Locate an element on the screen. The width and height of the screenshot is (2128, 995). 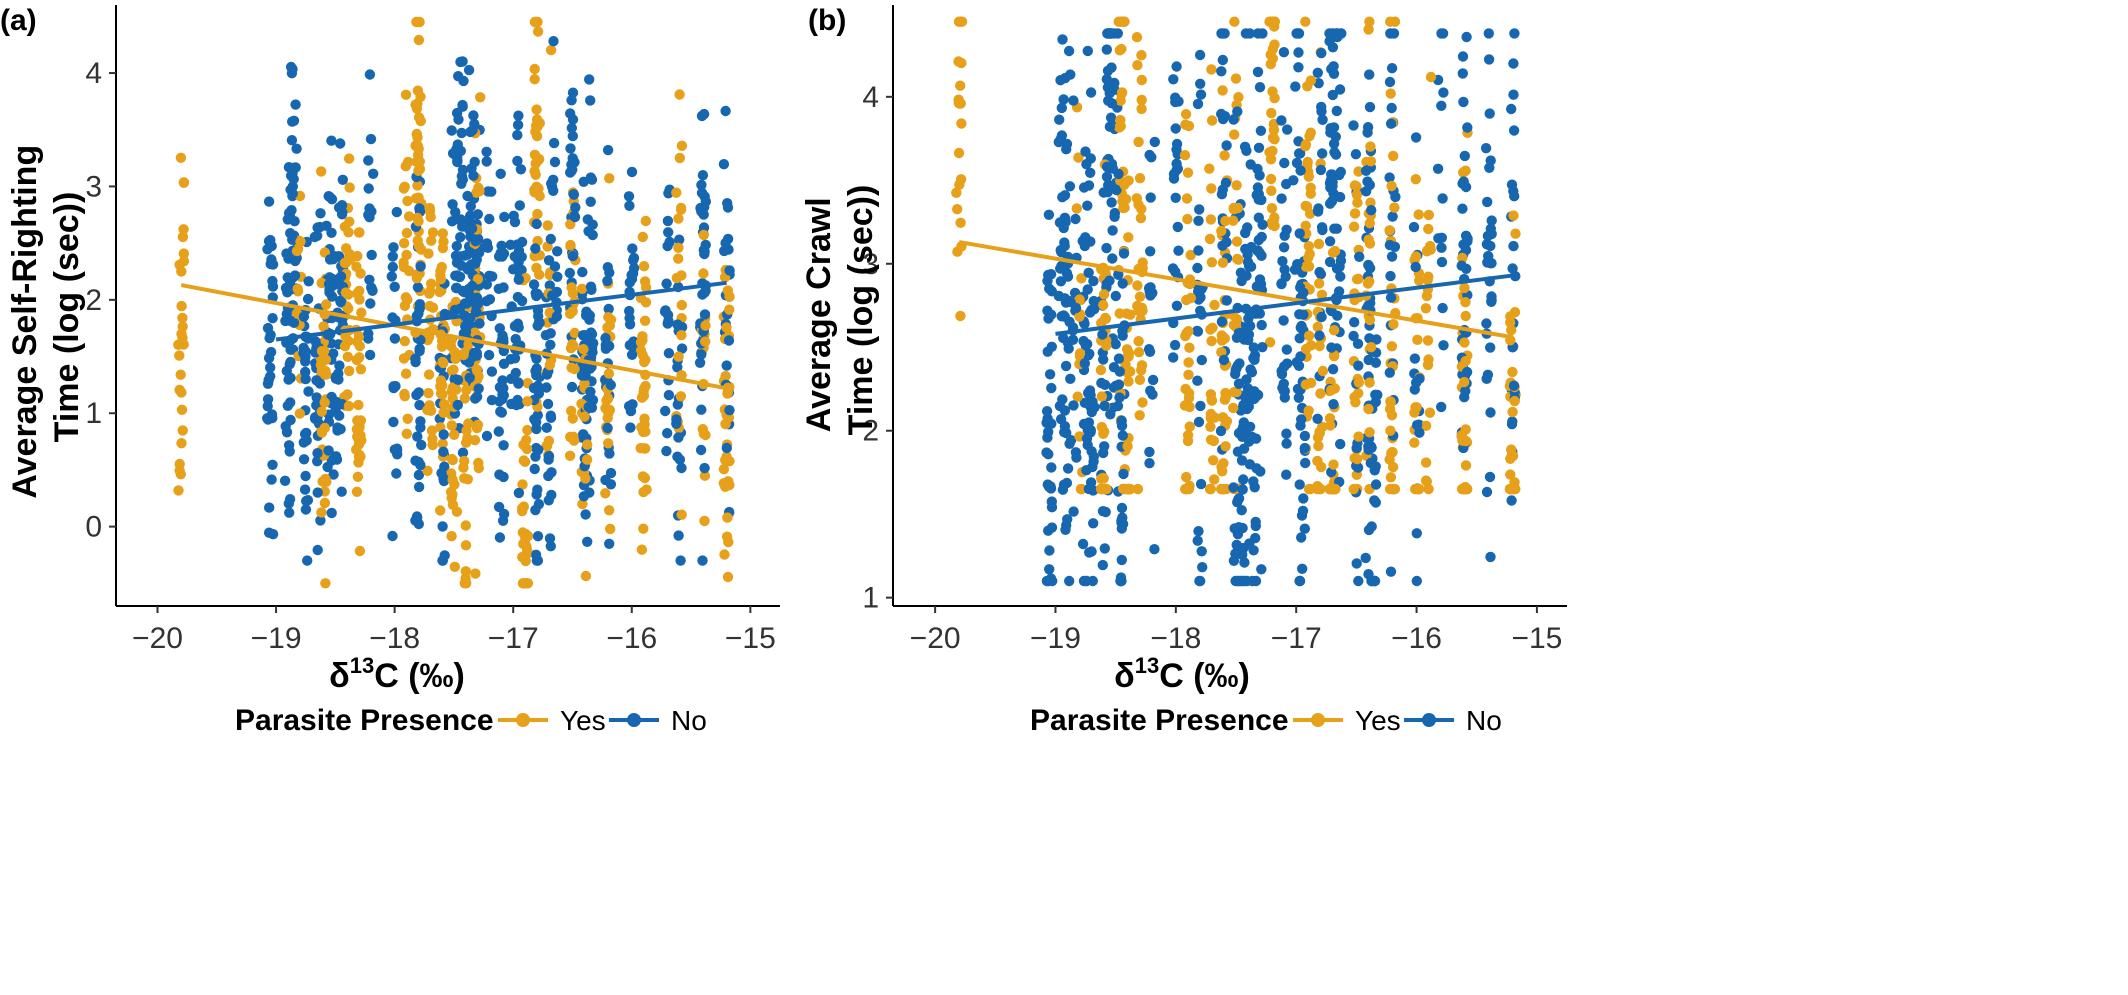
panel-a-x-ticks: −20 −19 −18 −17 −16 −15 is located at coordinates (454, 630).